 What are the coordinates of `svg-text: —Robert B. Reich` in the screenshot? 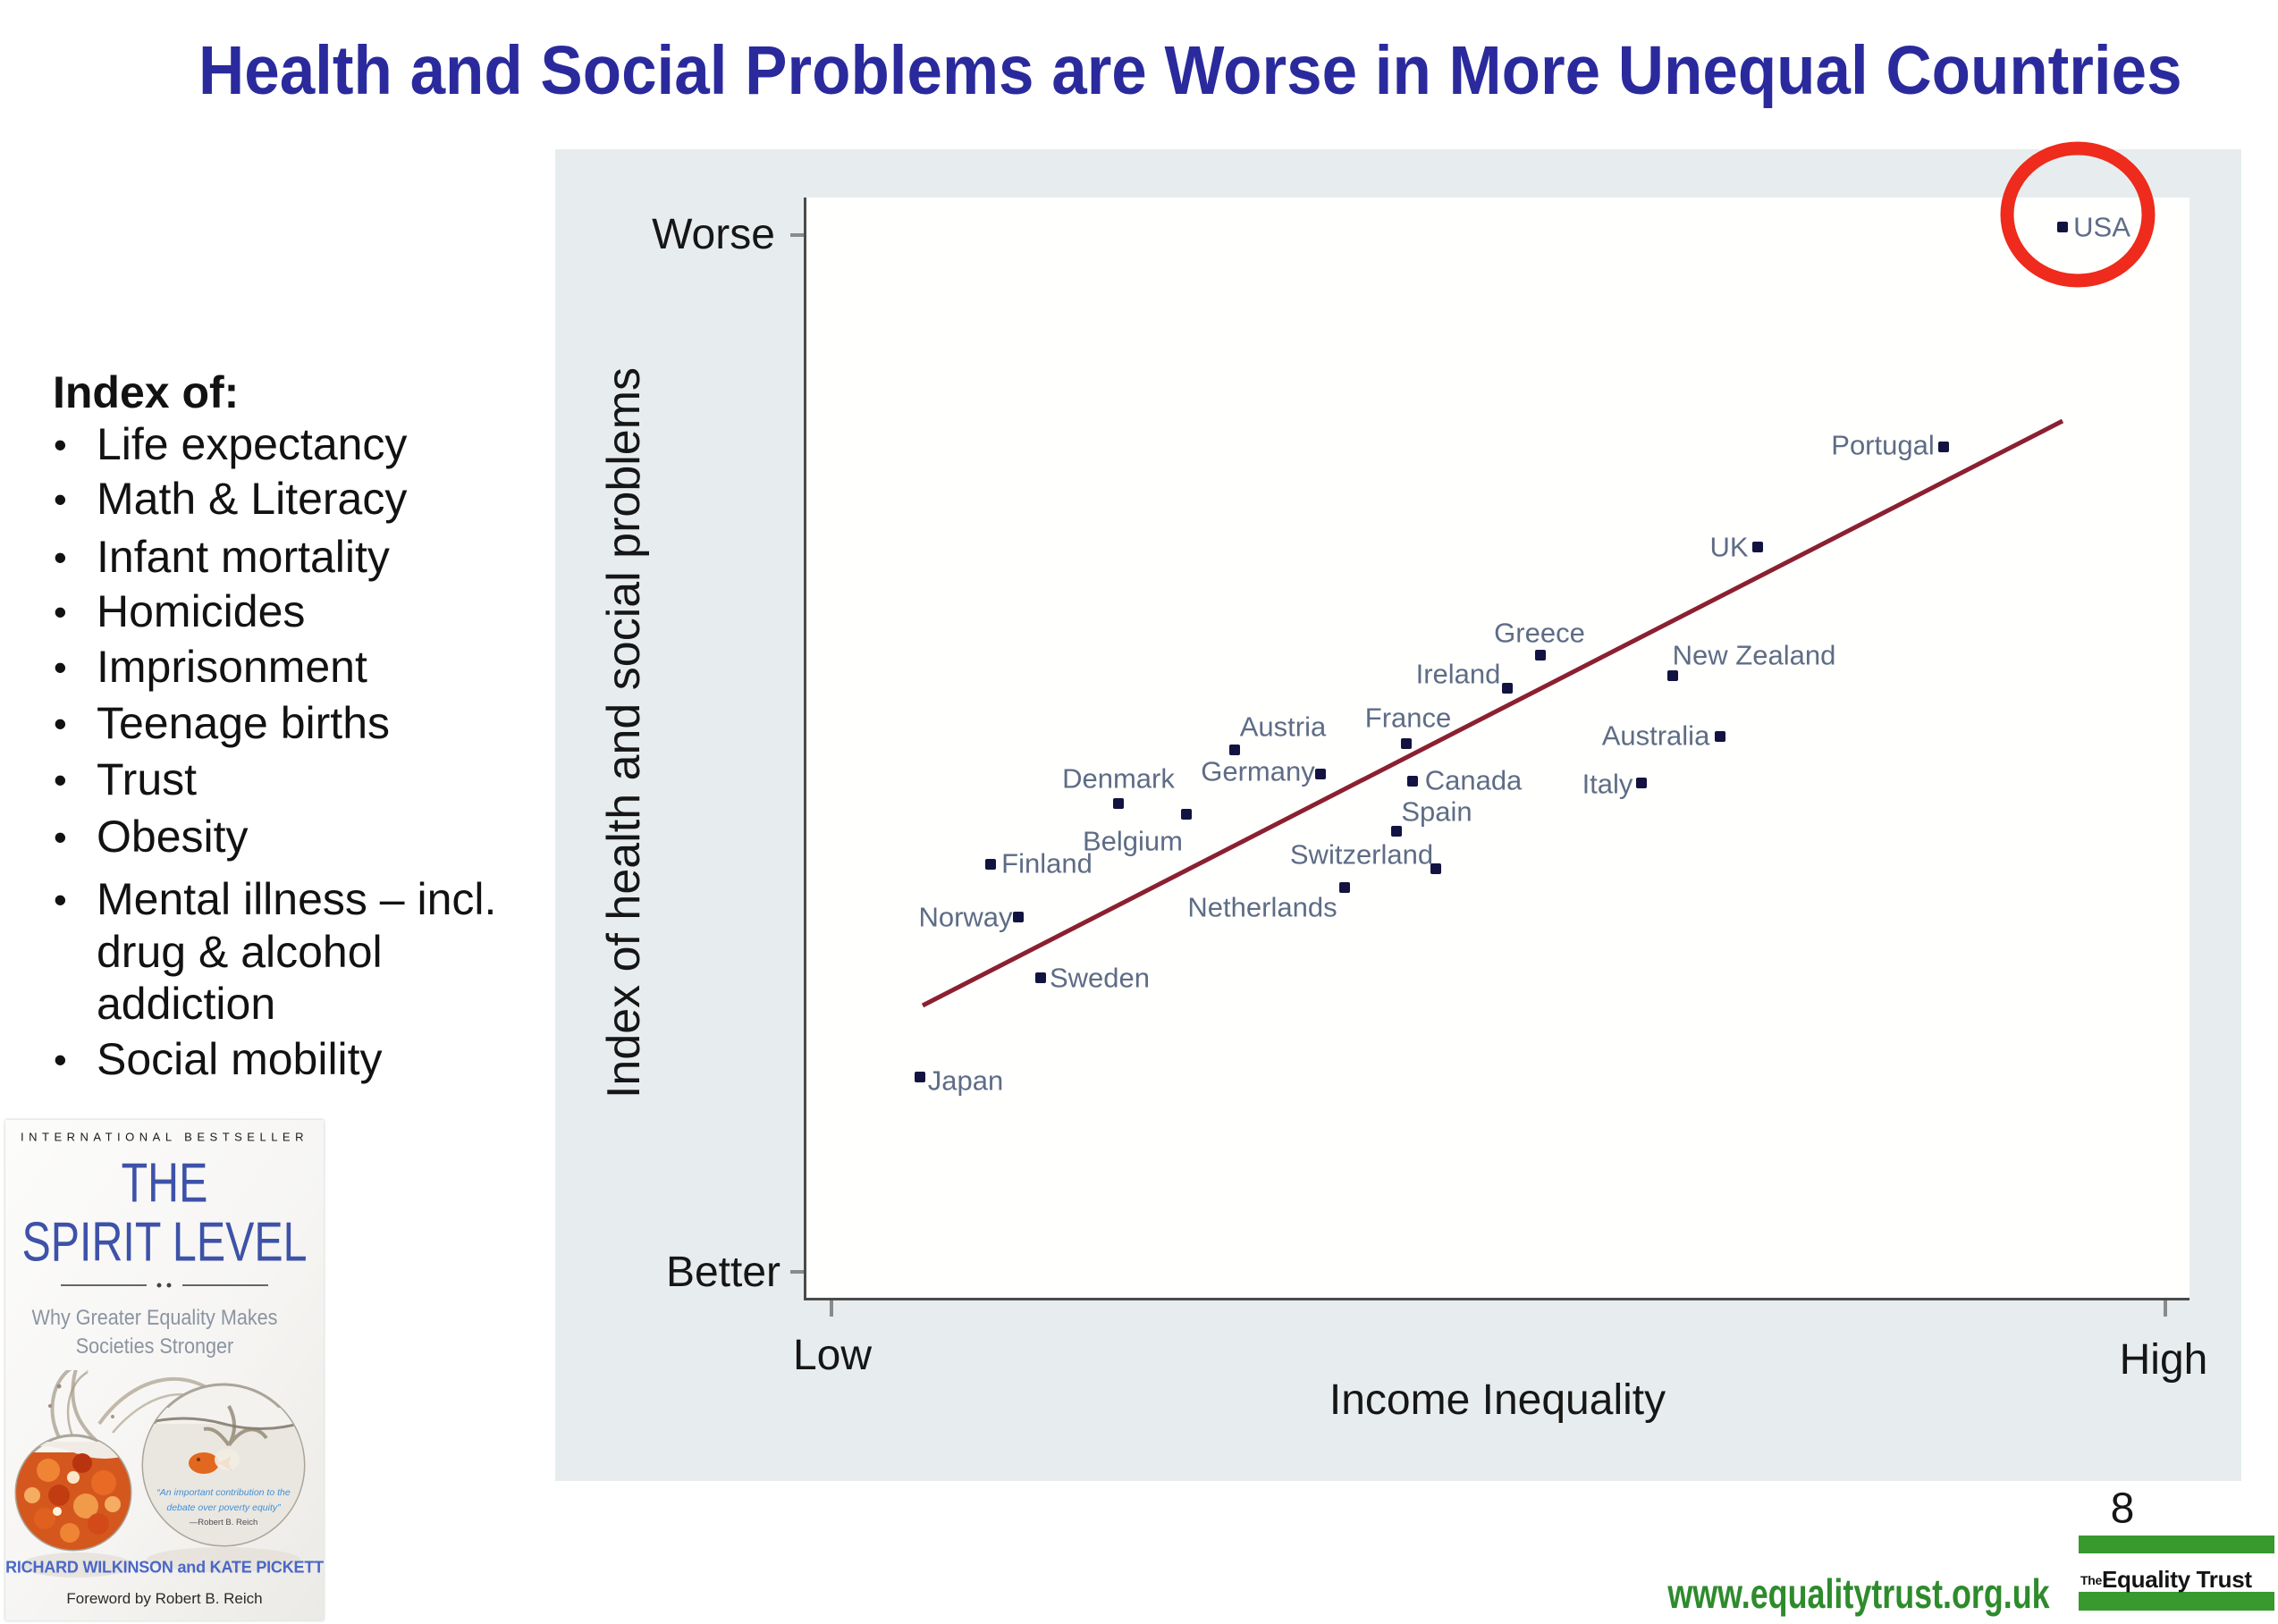 It's located at (224, 1523).